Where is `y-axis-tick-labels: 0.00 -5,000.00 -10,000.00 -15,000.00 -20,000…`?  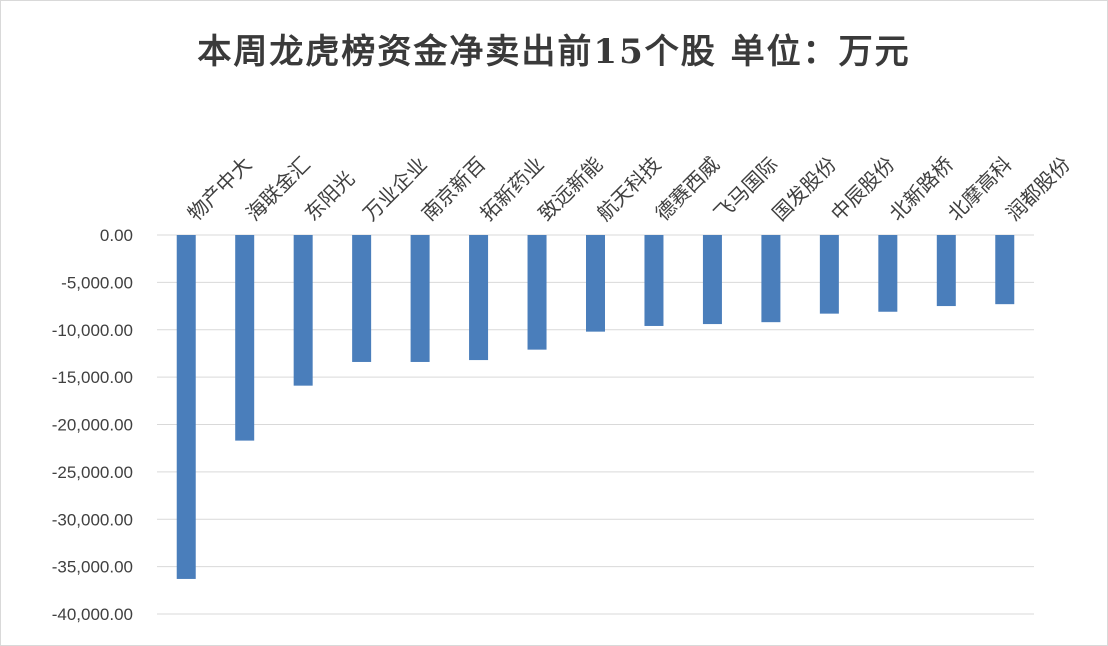 y-axis-tick-labels: 0.00 -5,000.00 -10,000.00 -15,000.00 -20,000… is located at coordinates (92, 425).